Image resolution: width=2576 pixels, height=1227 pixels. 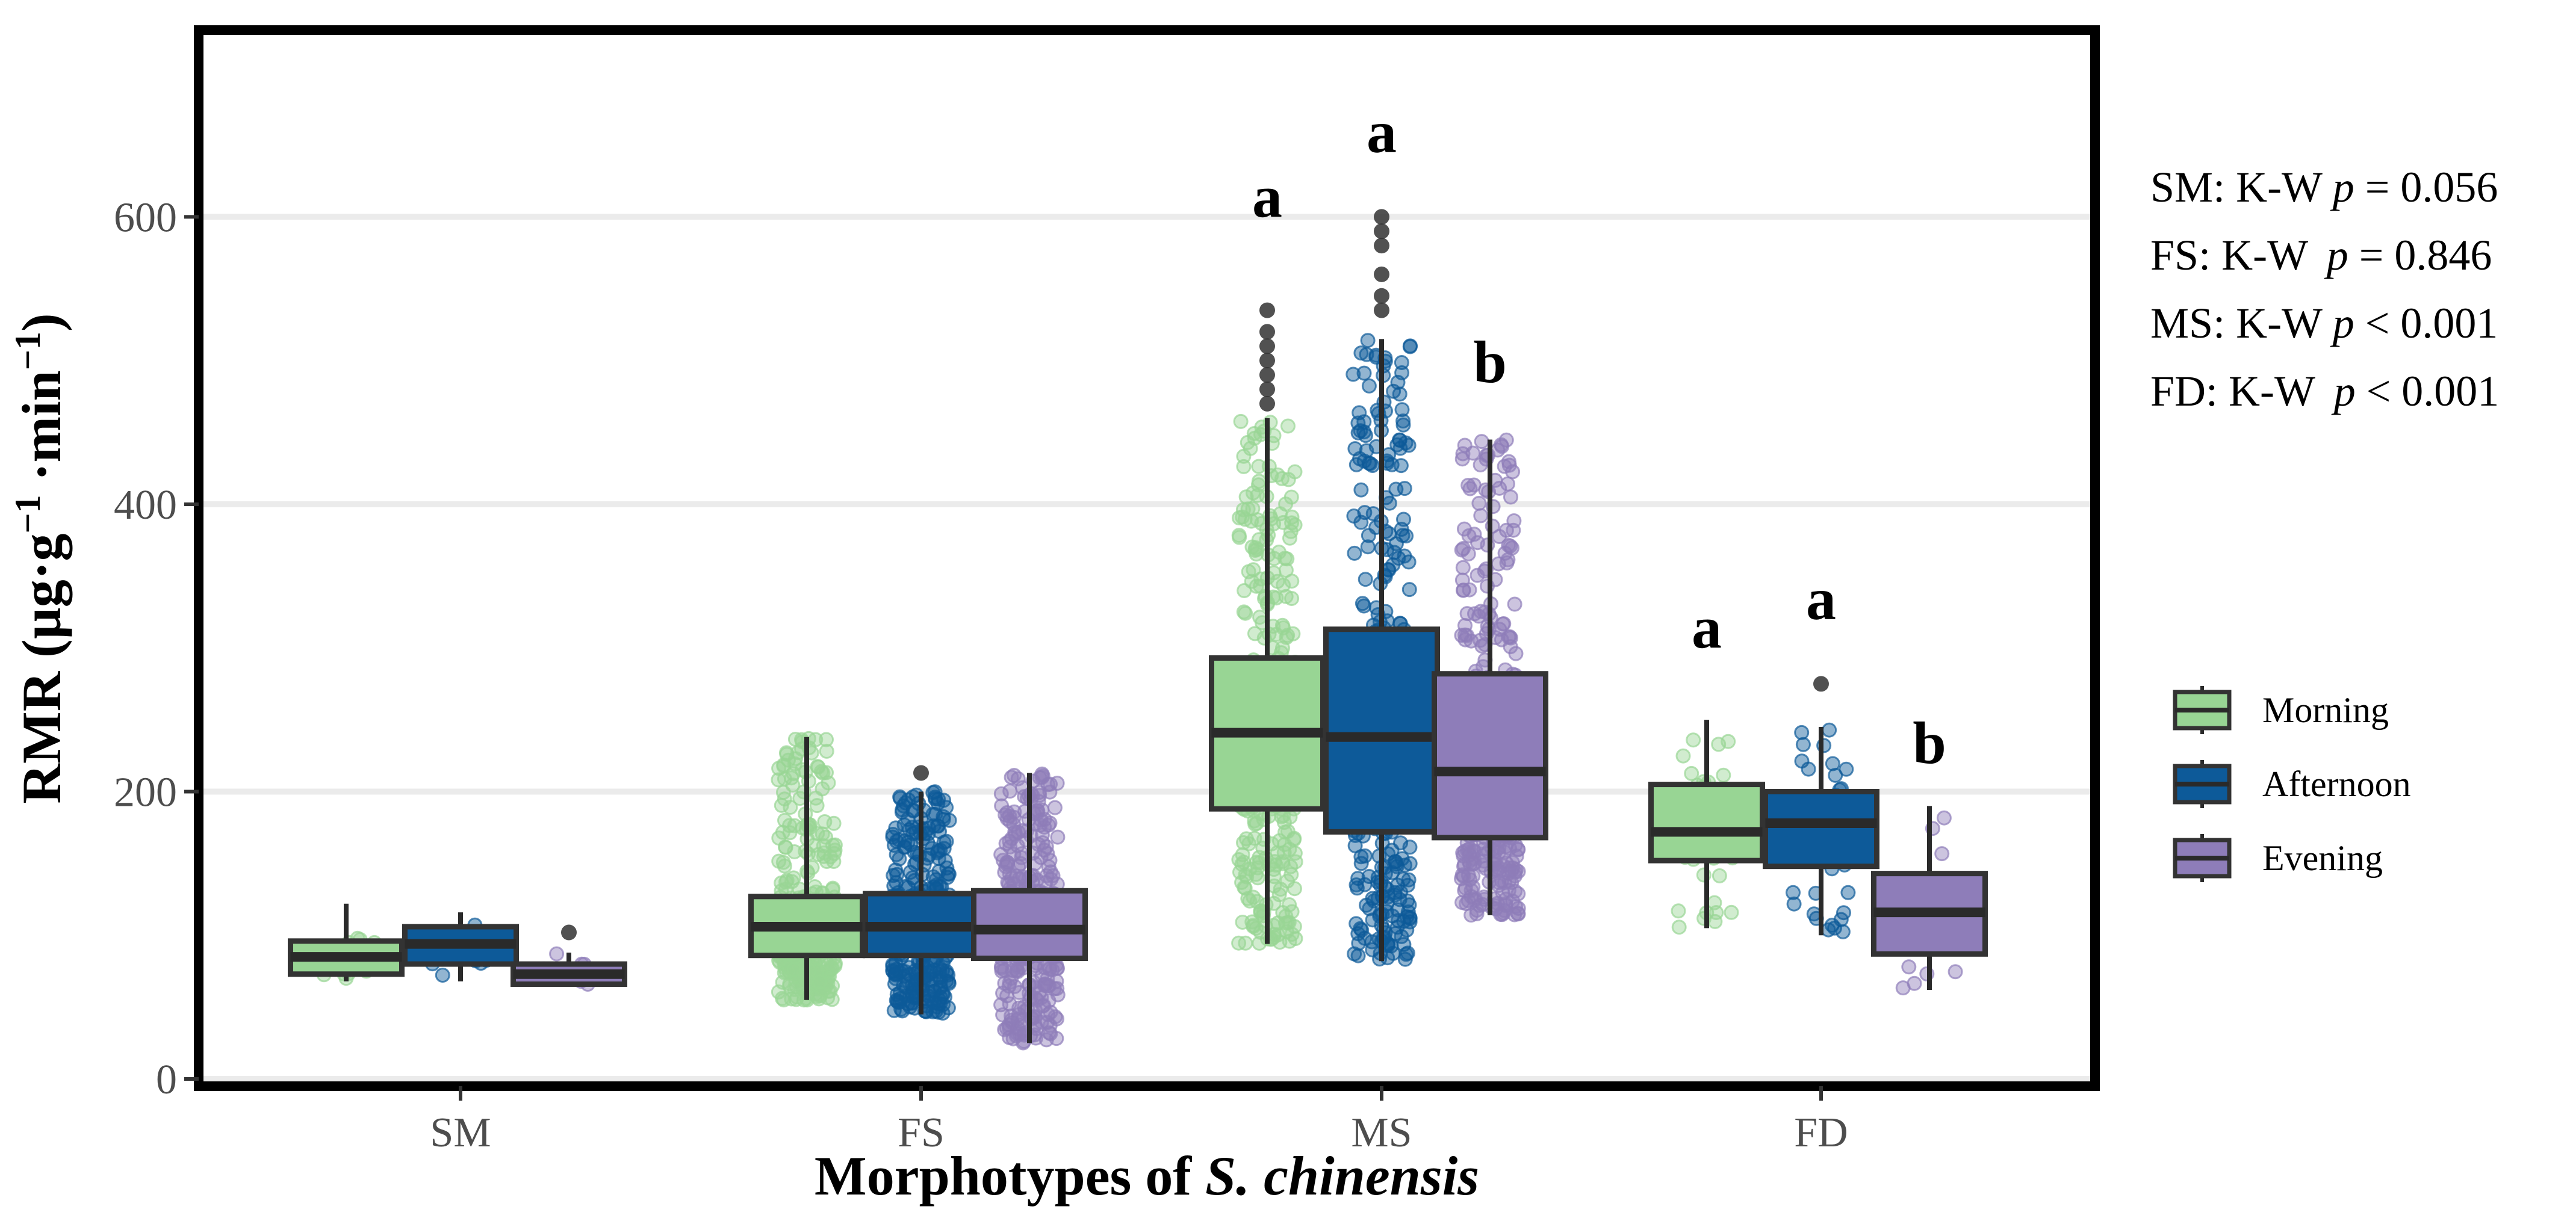 I want to click on y-axis-title-main: RMR (µg·g, so click(x=41, y=669).